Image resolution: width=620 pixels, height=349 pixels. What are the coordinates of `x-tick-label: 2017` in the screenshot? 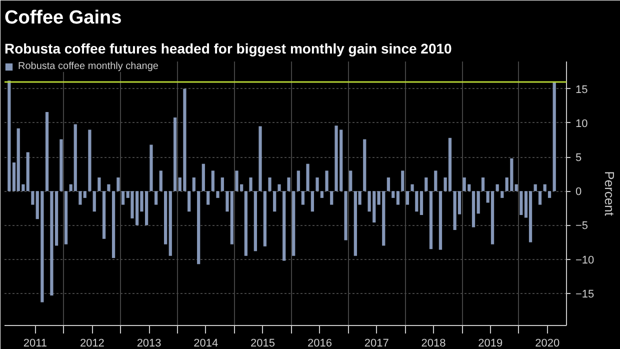 It's located at (376, 343).